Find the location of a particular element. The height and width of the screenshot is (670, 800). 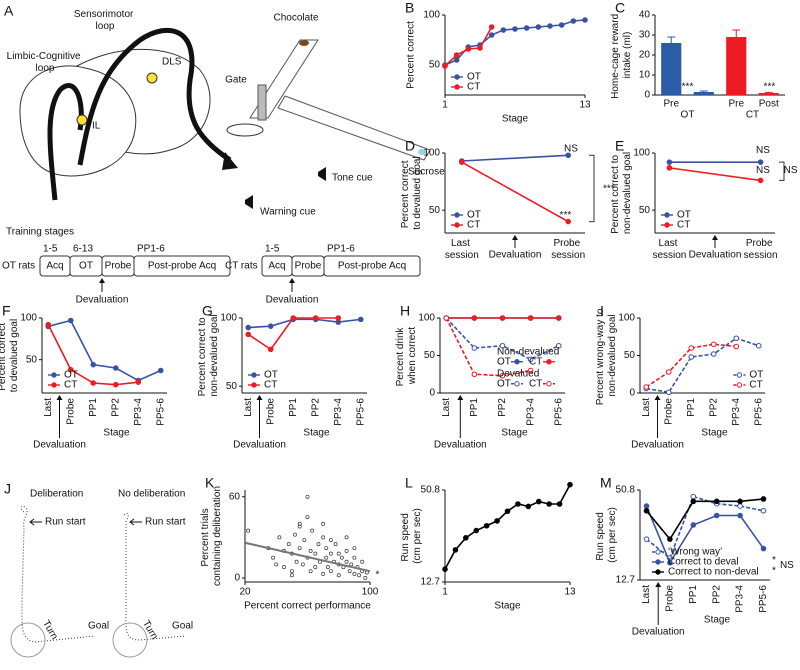

text-line: Percent correct is located at coordinates (405, 193).